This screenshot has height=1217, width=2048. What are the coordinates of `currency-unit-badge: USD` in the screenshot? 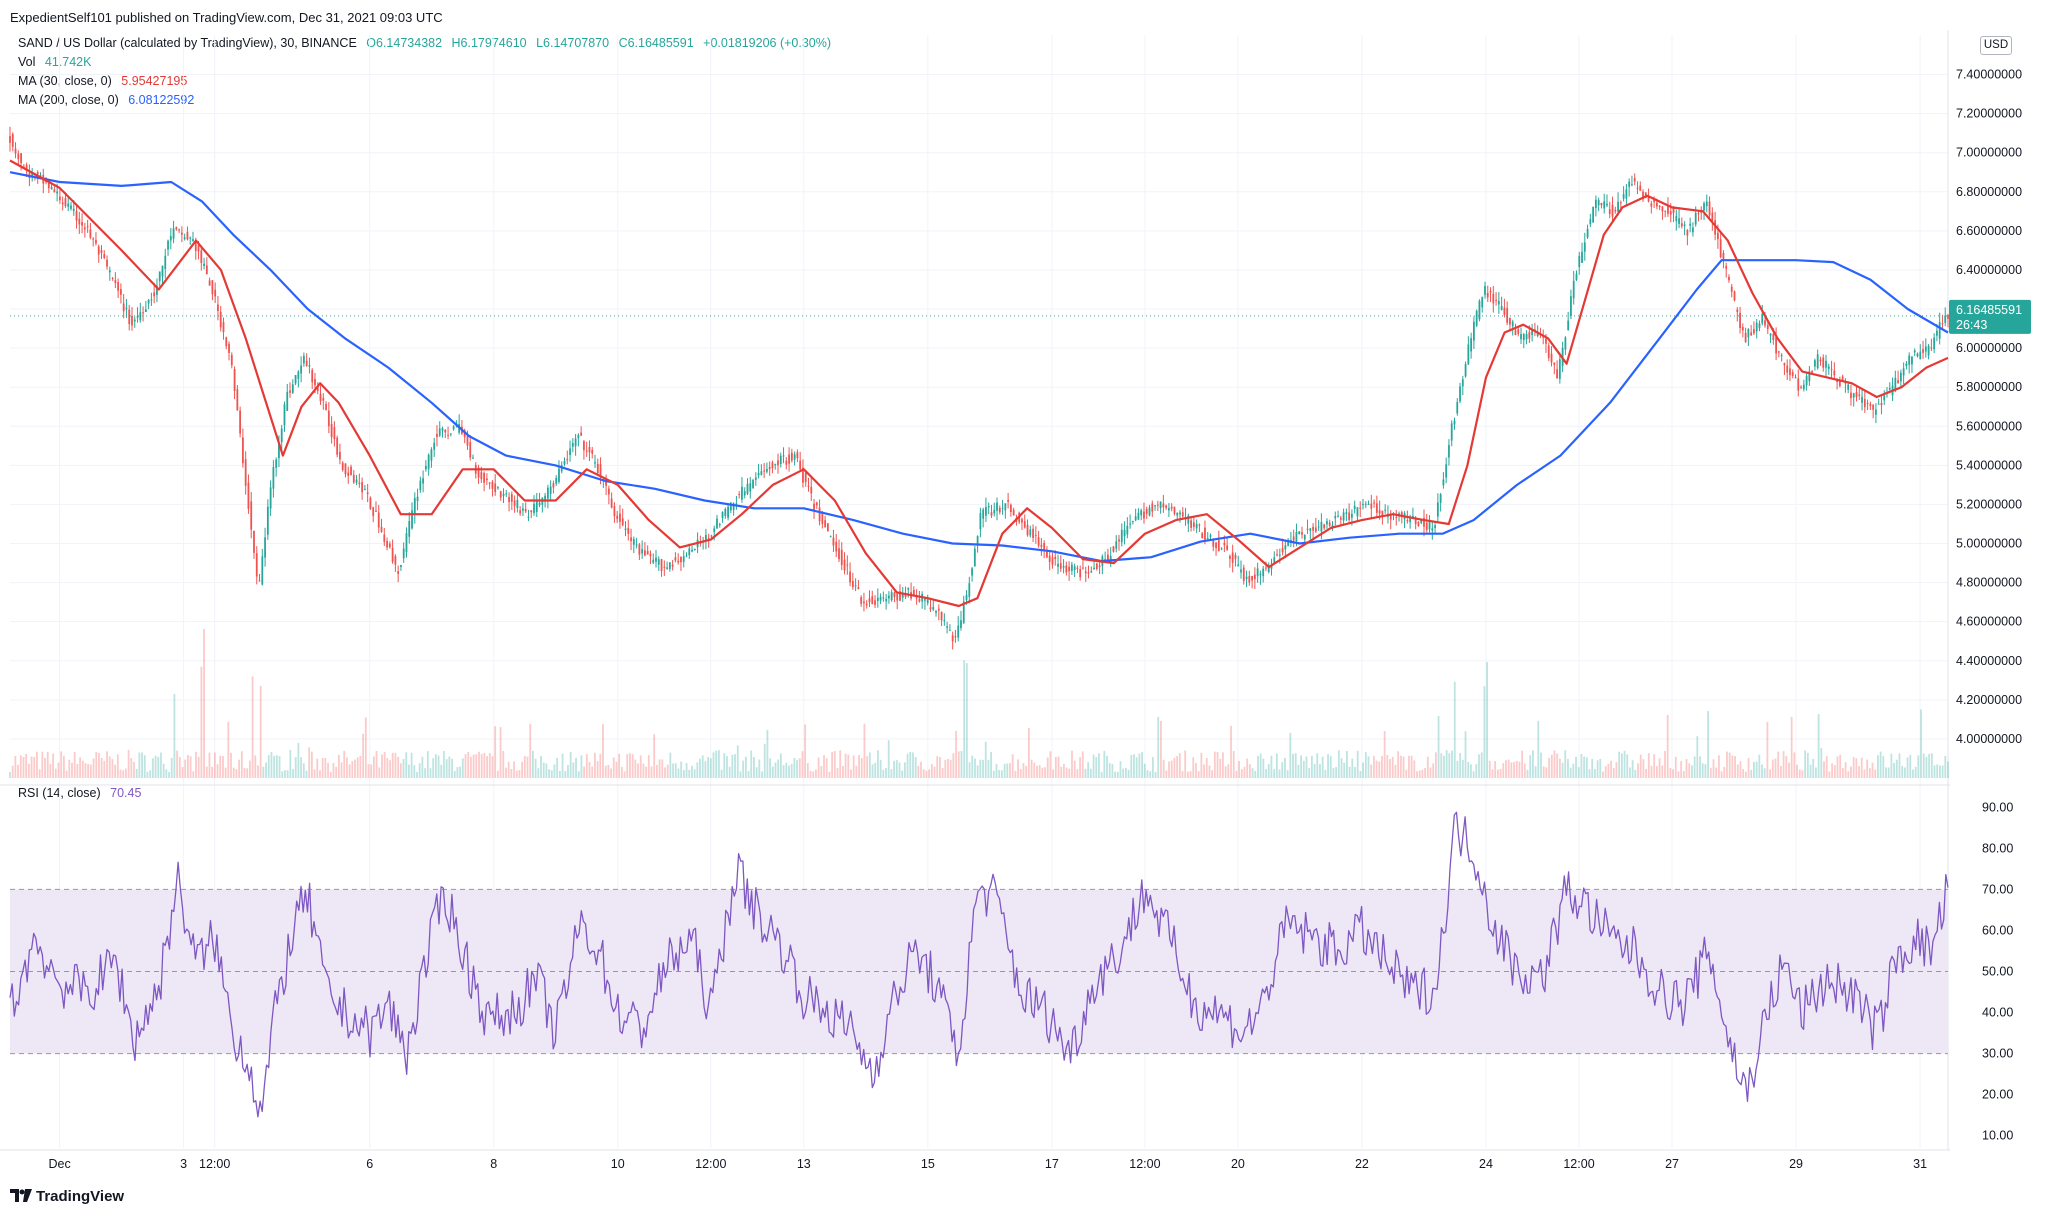 It's located at (1996, 45).